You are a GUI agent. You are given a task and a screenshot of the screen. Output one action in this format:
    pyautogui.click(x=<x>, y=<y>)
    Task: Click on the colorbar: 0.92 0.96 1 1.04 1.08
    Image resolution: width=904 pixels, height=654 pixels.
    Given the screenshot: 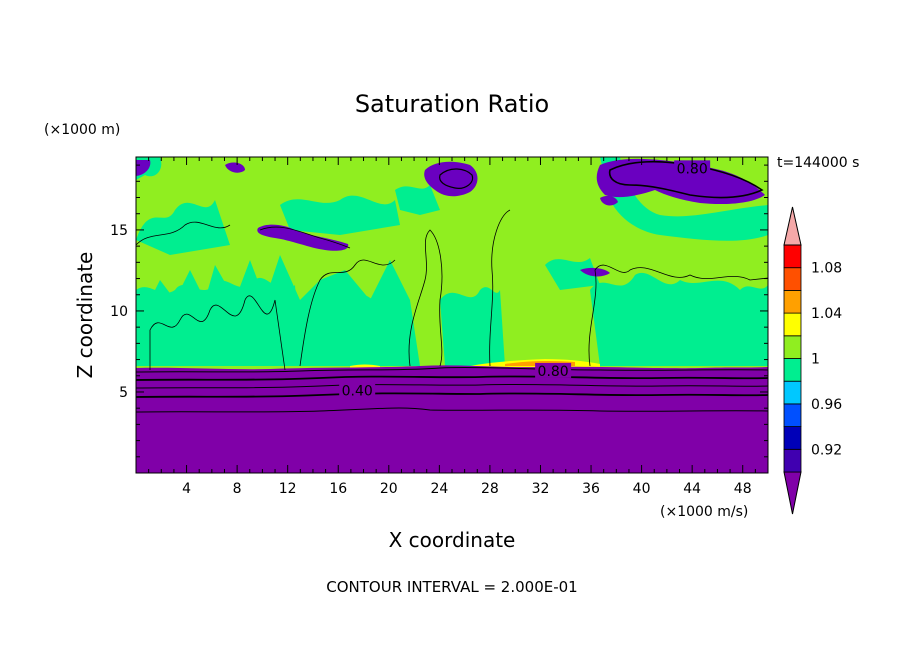 What is the action you would take?
    pyautogui.click(x=812, y=360)
    